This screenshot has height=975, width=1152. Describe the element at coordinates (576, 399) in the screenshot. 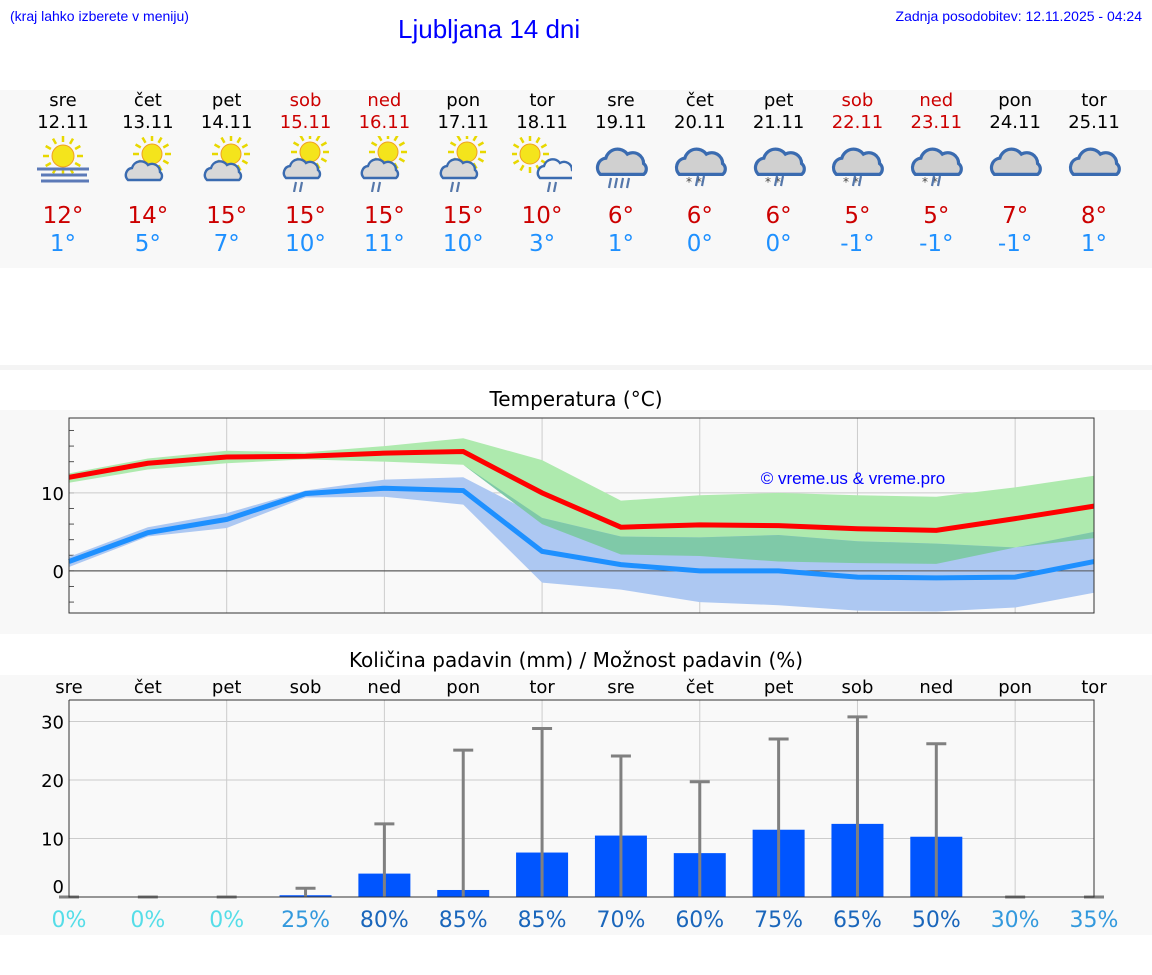

I see `temperature-title: Temperatura (°C)` at that location.